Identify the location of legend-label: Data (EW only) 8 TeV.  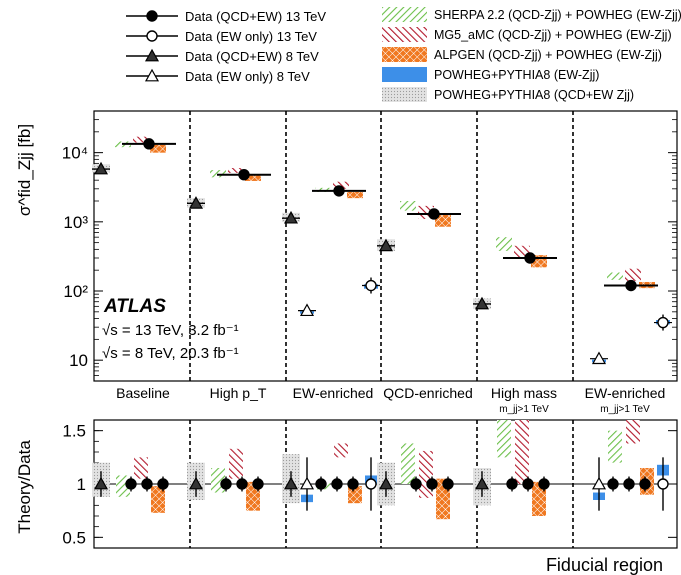
(247, 76).